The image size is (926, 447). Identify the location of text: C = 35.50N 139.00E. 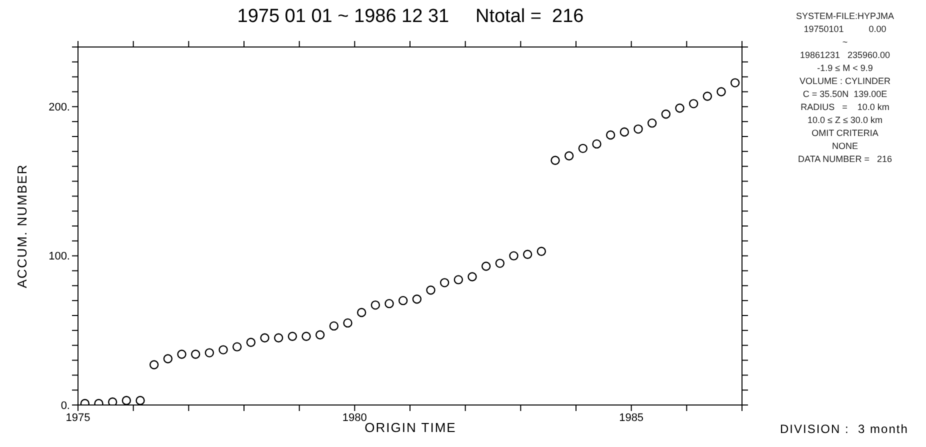
(845, 94).